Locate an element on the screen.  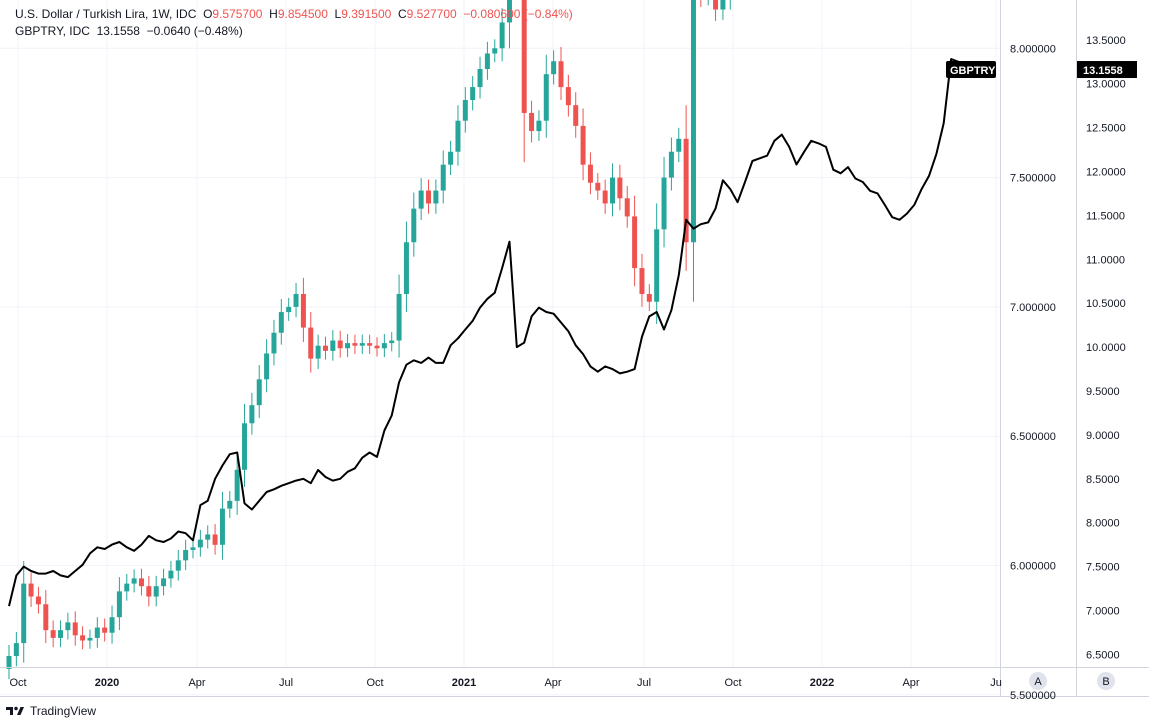
scale-button-b-label: B is located at coordinates (1105, 682).